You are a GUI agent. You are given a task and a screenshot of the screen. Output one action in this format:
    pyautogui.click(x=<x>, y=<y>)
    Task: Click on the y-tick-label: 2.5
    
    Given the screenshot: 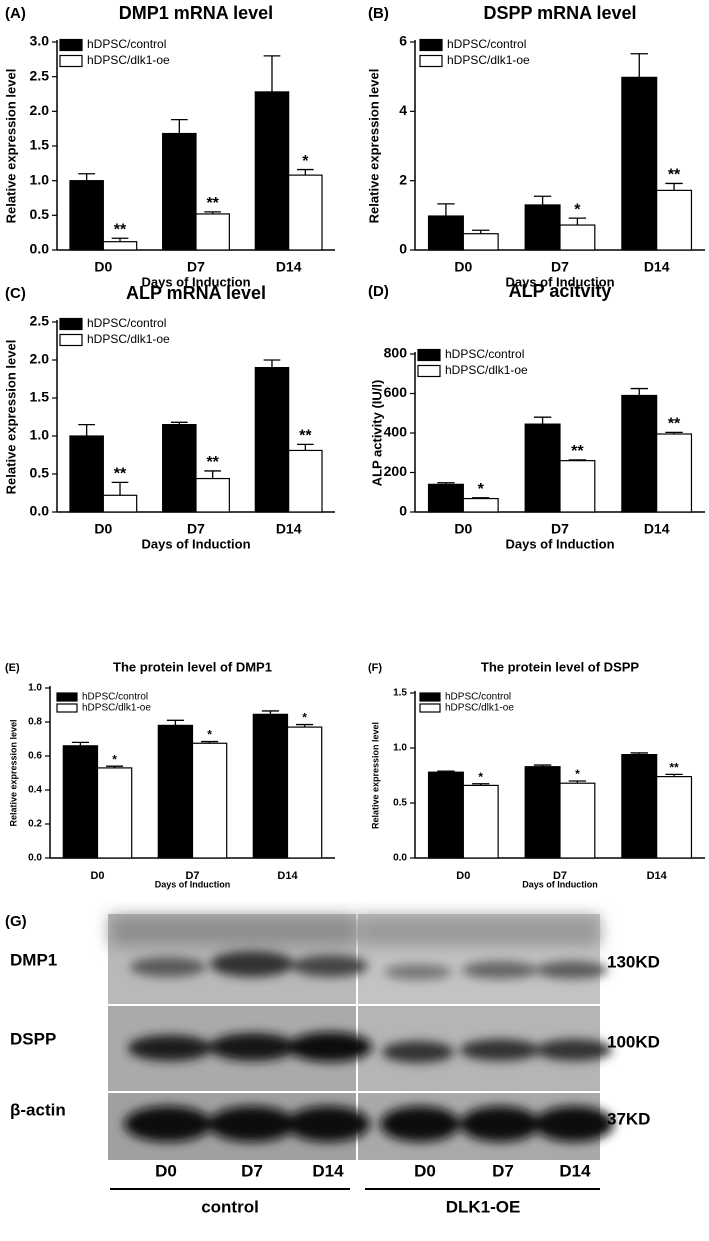 What is the action you would take?
    pyautogui.click(x=40, y=75)
    